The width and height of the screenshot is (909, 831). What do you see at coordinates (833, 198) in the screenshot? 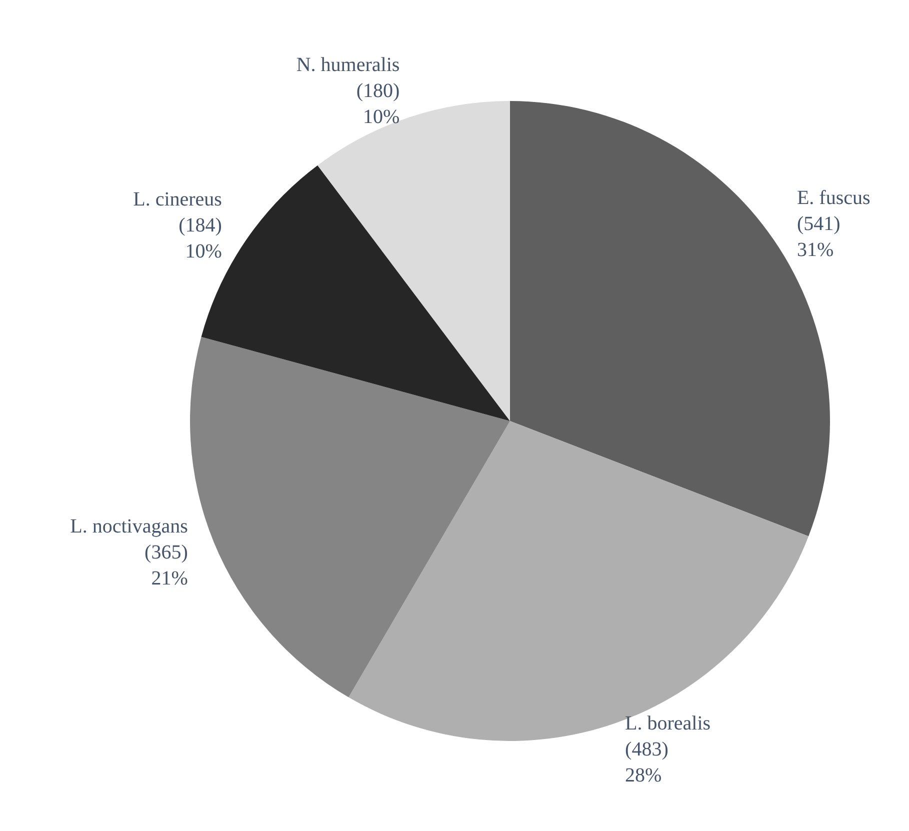
I see `slice-label: E. fuscus` at bounding box center [833, 198].